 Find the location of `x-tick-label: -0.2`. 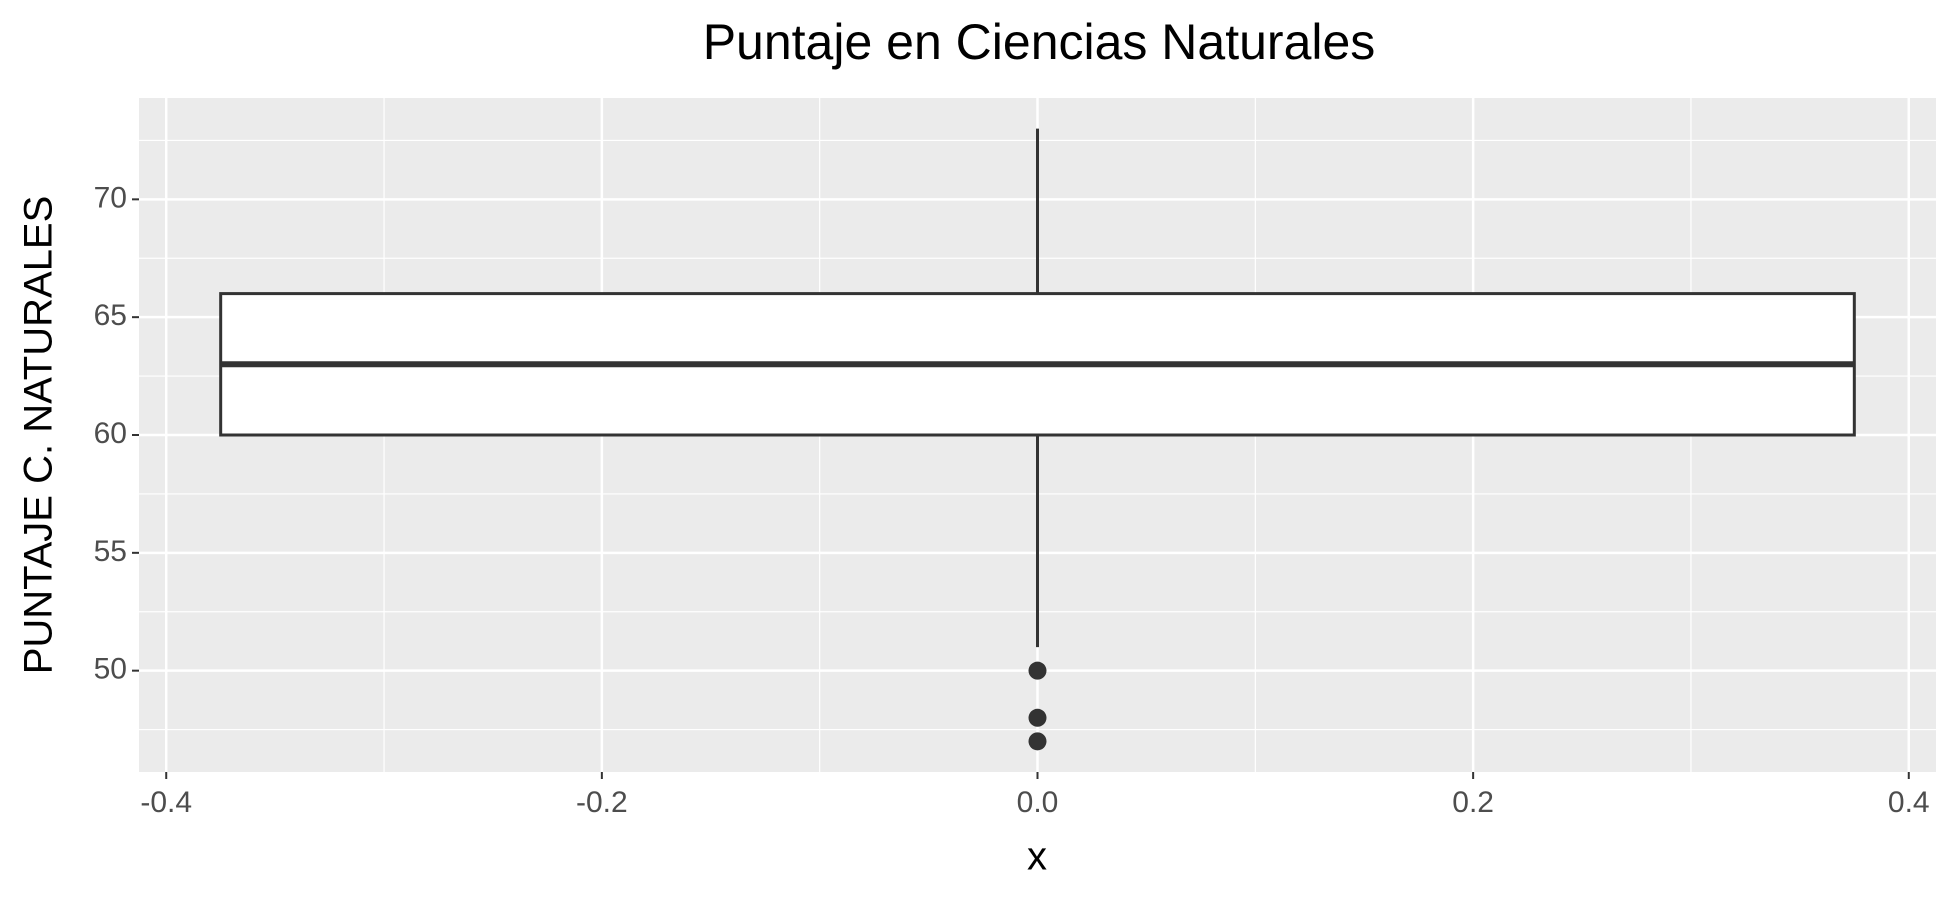

x-tick-label: -0.2 is located at coordinates (602, 802).